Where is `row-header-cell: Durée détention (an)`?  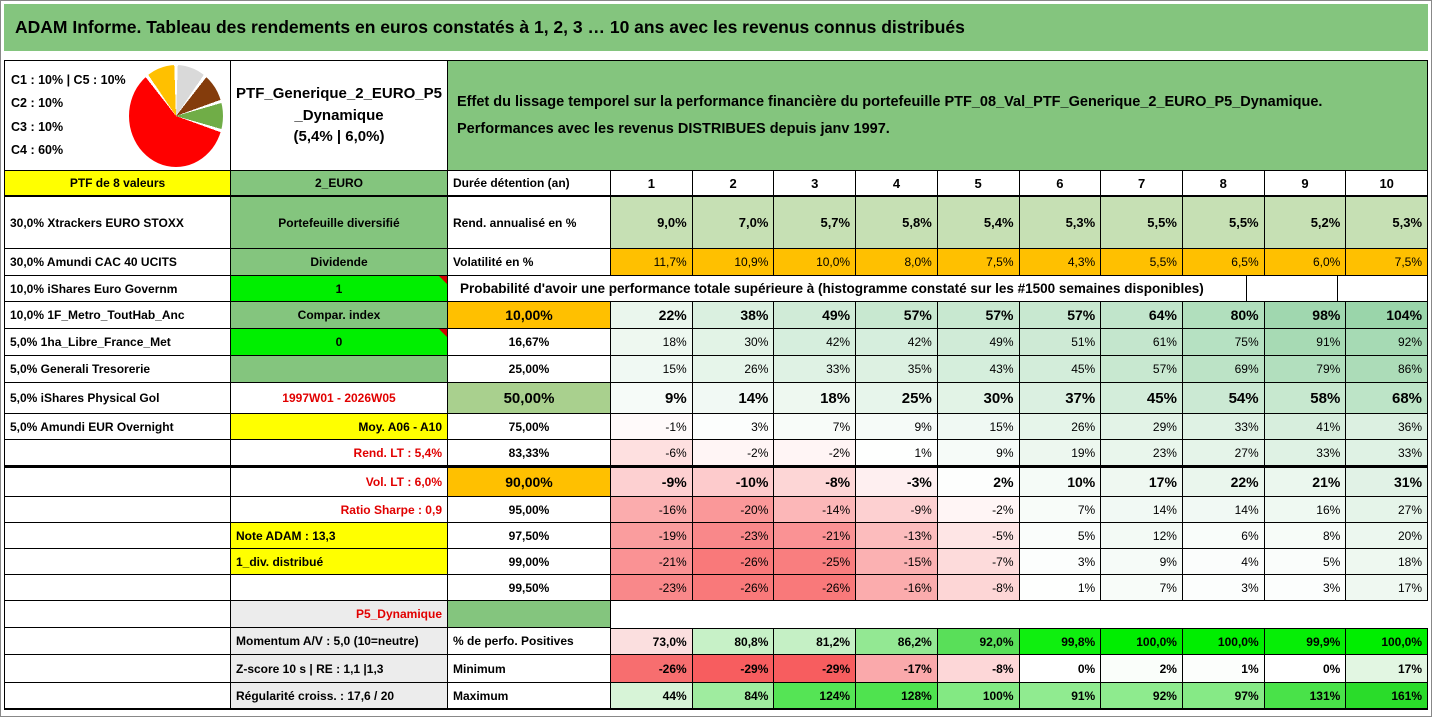 row-header-cell: Durée détention (an) is located at coordinates (529, 184).